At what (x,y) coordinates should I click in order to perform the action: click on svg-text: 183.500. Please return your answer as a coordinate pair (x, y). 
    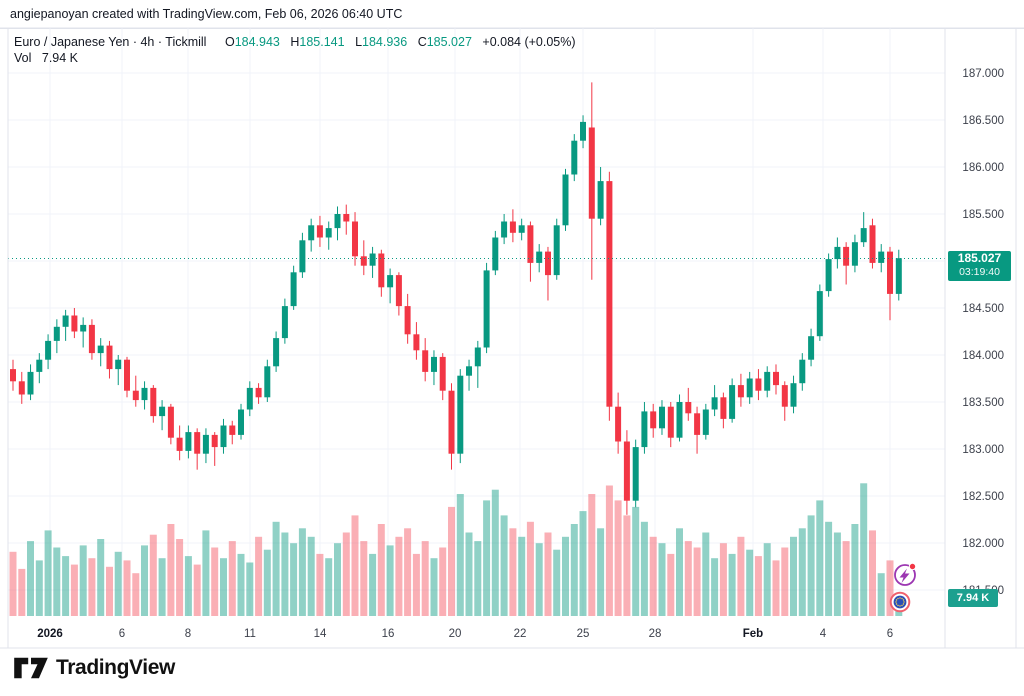
    Looking at the image, I should click on (983, 403).